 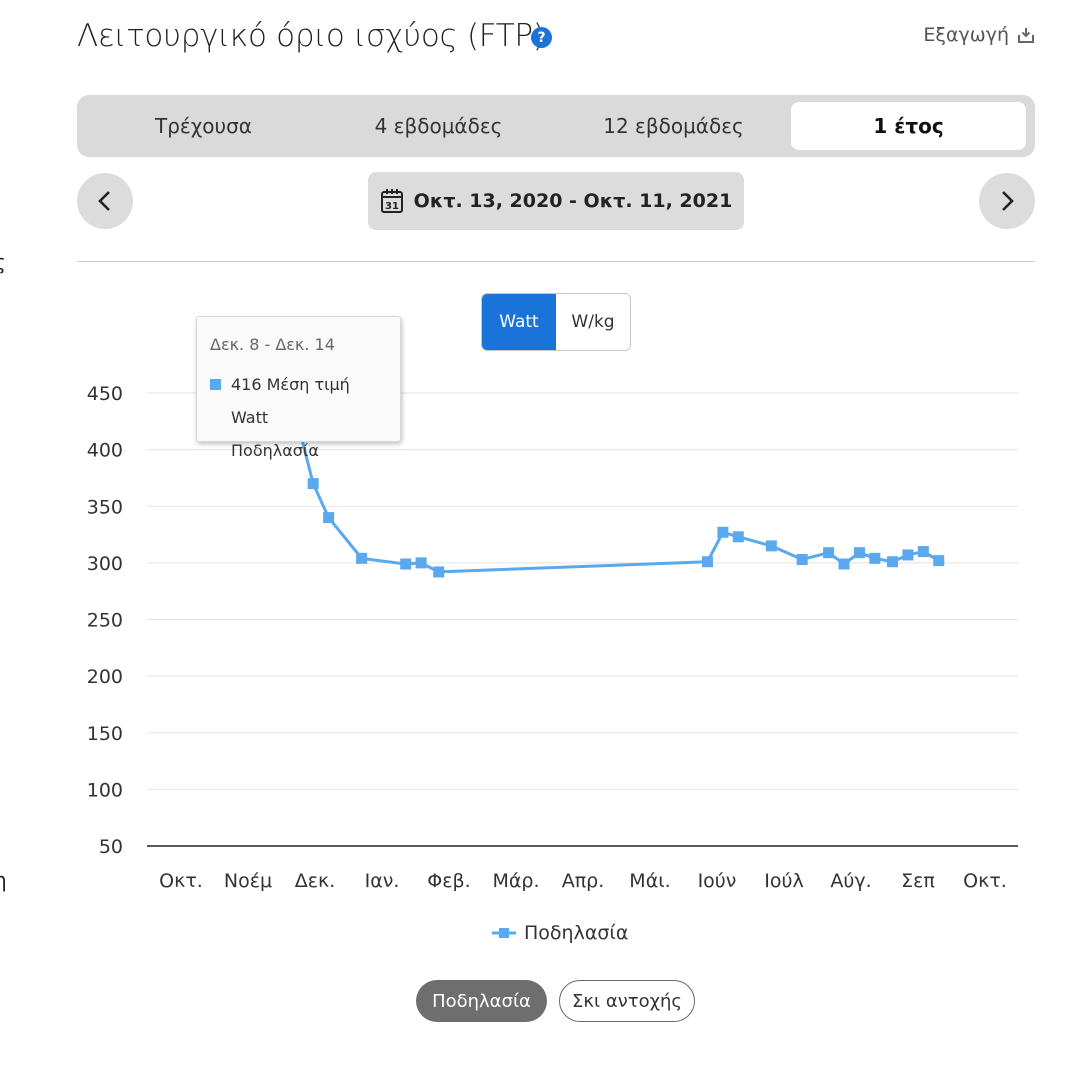 I want to click on clipped-edge-text-top: ς, so click(x=3, y=262).